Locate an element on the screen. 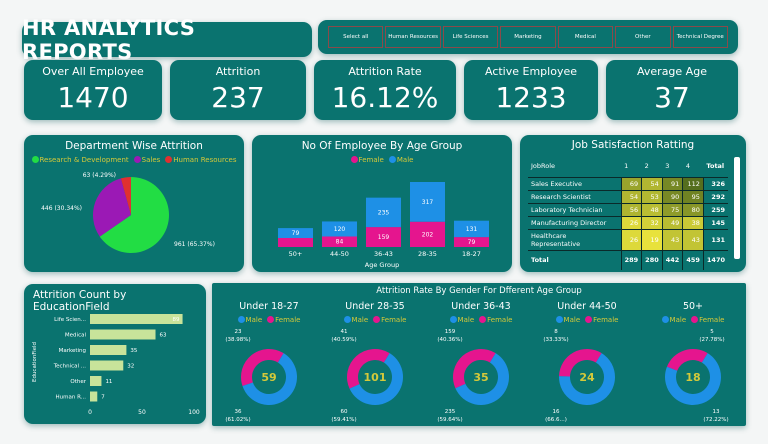 The image size is (768, 444). column-header: JobRole is located at coordinates (575, 166).